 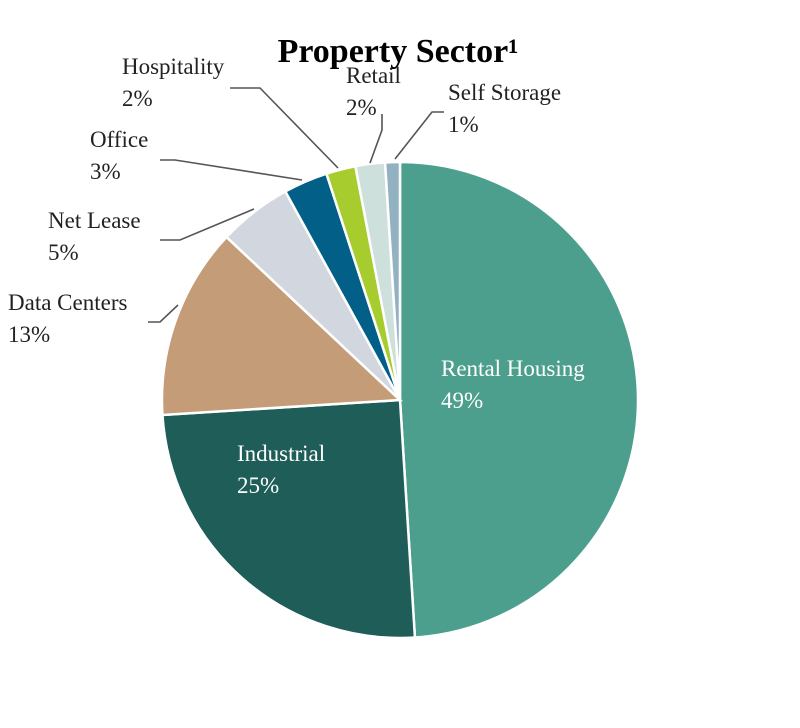 What do you see at coordinates (281, 453) in the screenshot?
I see `slice-label-name: Industrial` at bounding box center [281, 453].